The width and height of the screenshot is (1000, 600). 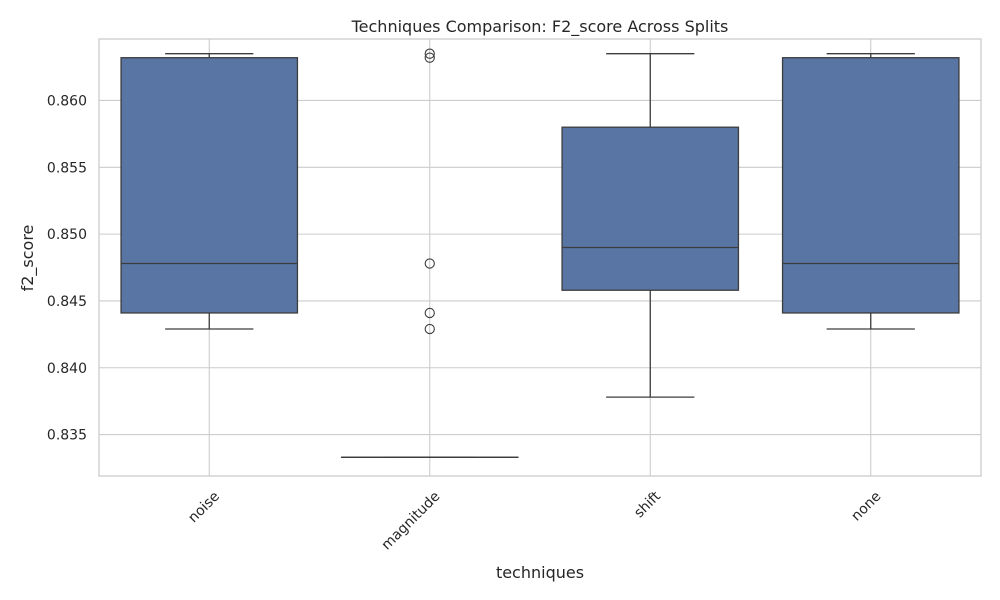 I want to click on box-group-none, so click(x=870, y=191).